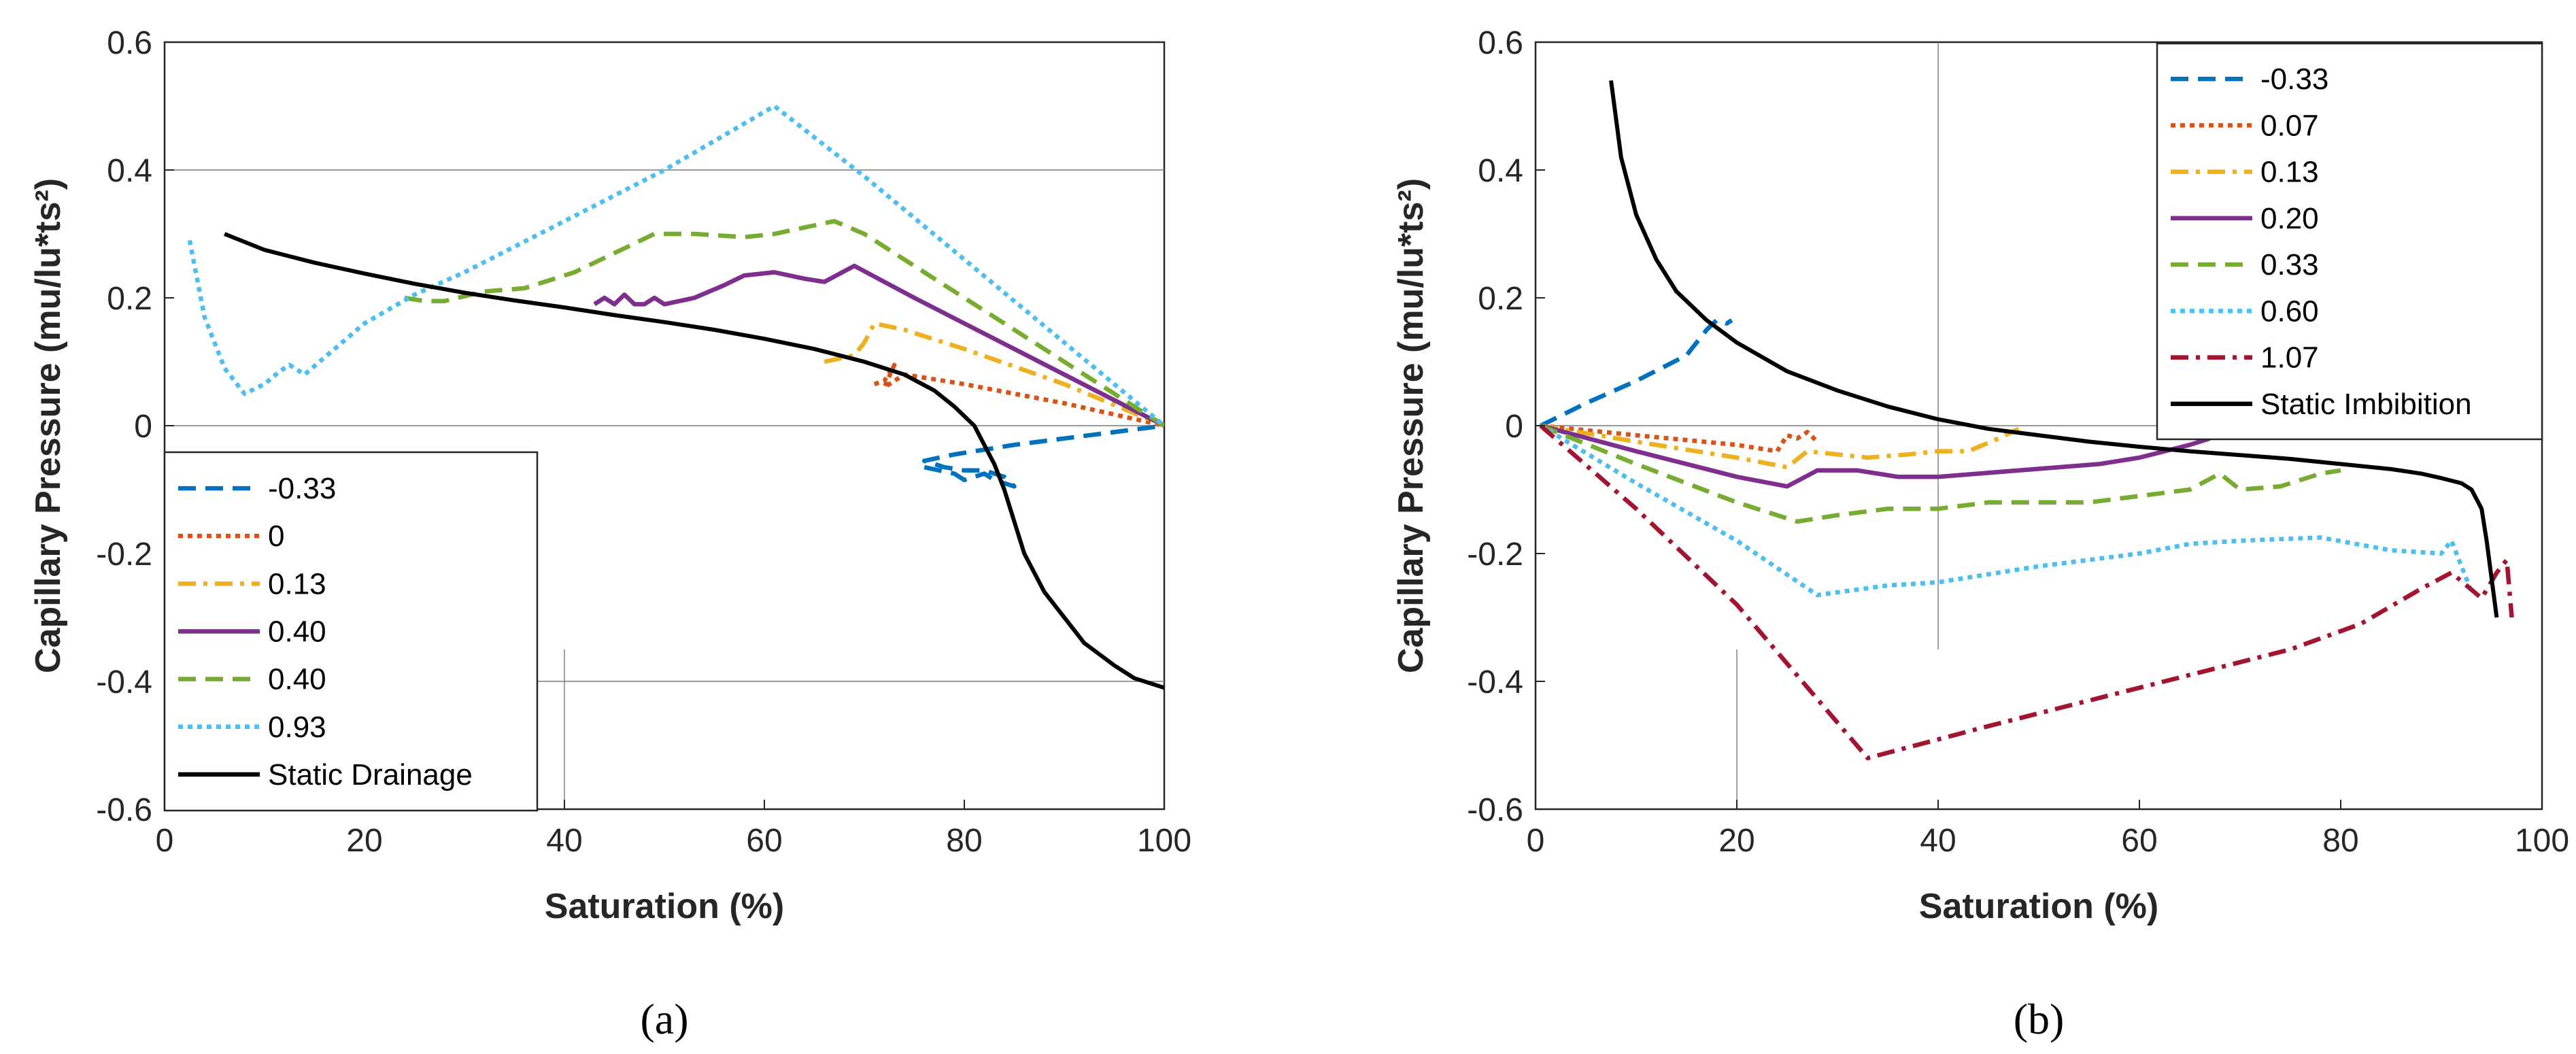 The width and height of the screenshot is (2576, 1054). Describe the element at coordinates (297, 632) in the screenshot. I see `legend-label-4: 0.40` at that location.